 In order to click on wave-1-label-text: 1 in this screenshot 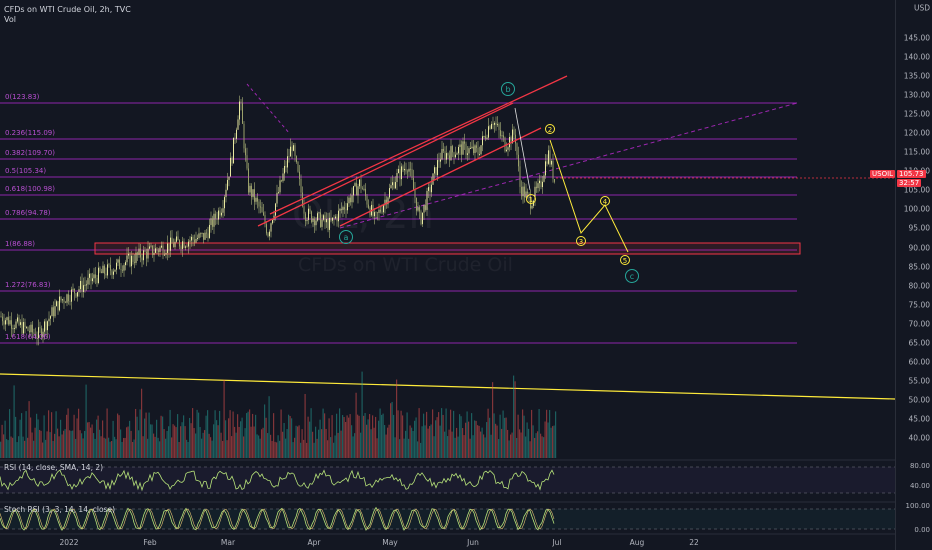, I will do `click(531, 200)`.